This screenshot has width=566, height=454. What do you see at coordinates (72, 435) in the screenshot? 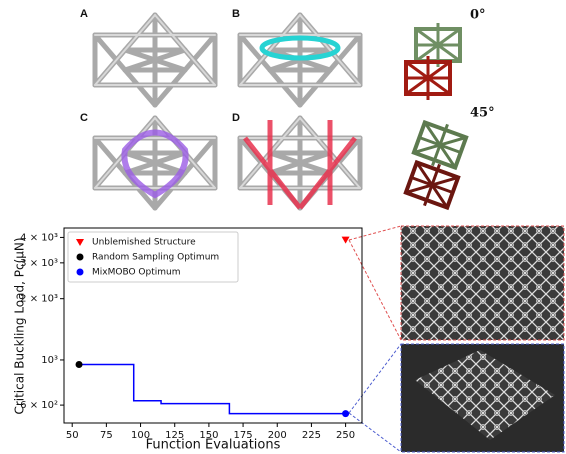
I see `x-tick-label: 50` at bounding box center [72, 435].